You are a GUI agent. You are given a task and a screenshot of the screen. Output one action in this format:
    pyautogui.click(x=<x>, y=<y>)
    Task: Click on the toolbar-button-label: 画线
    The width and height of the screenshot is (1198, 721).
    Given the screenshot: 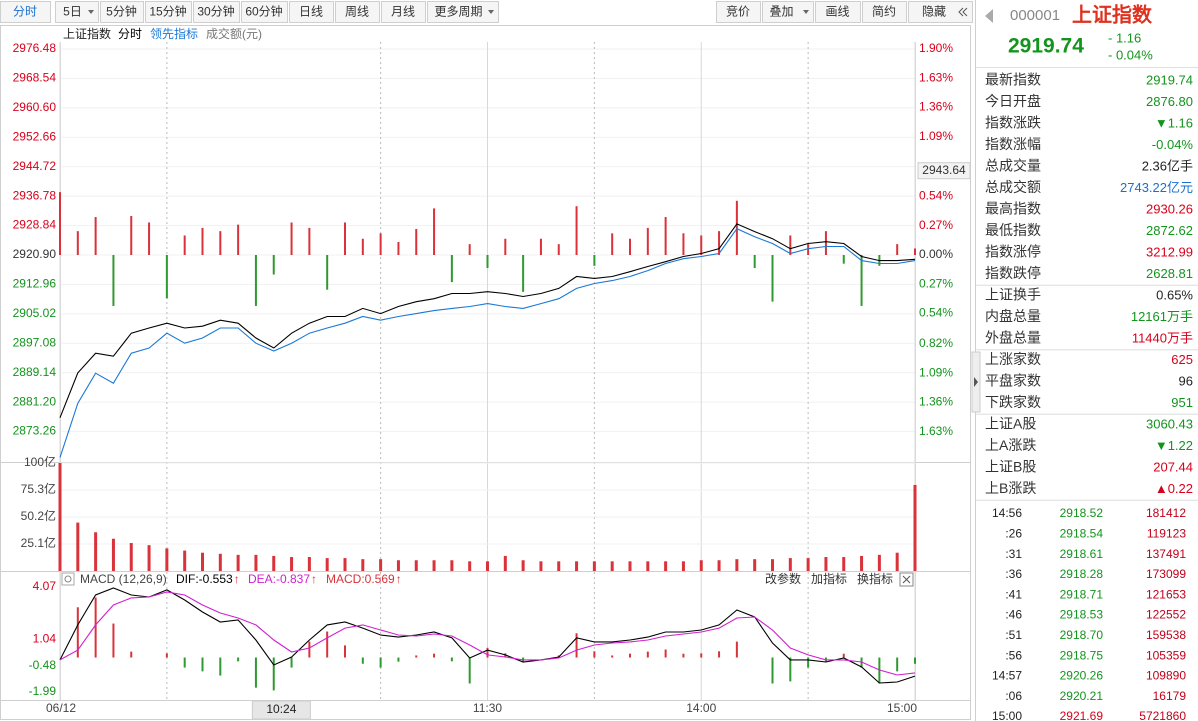 What is the action you would take?
    pyautogui.click(x=837, y=12)
    